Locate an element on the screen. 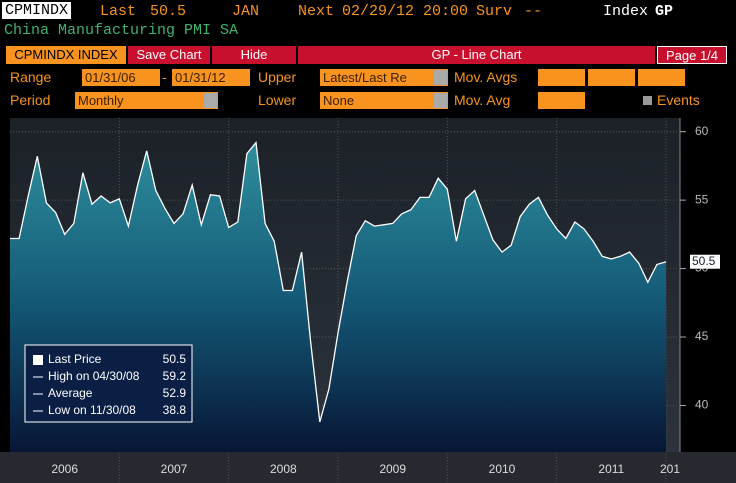  range-label: Range is located at coordinates (31, 77).